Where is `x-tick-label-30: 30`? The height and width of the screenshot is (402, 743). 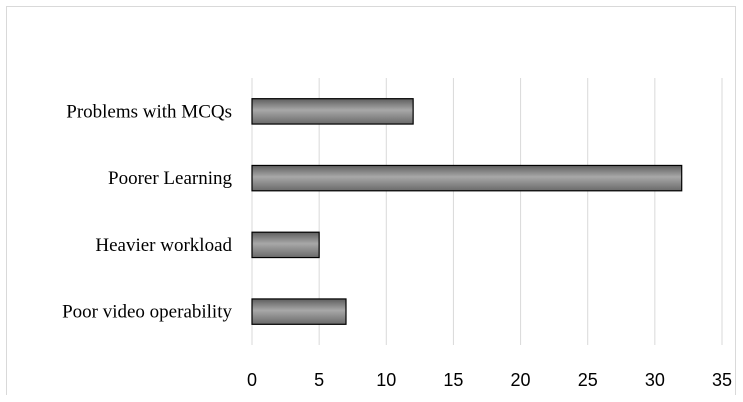
x-tick-label-30: 30 is located at coordinates (655, 380).